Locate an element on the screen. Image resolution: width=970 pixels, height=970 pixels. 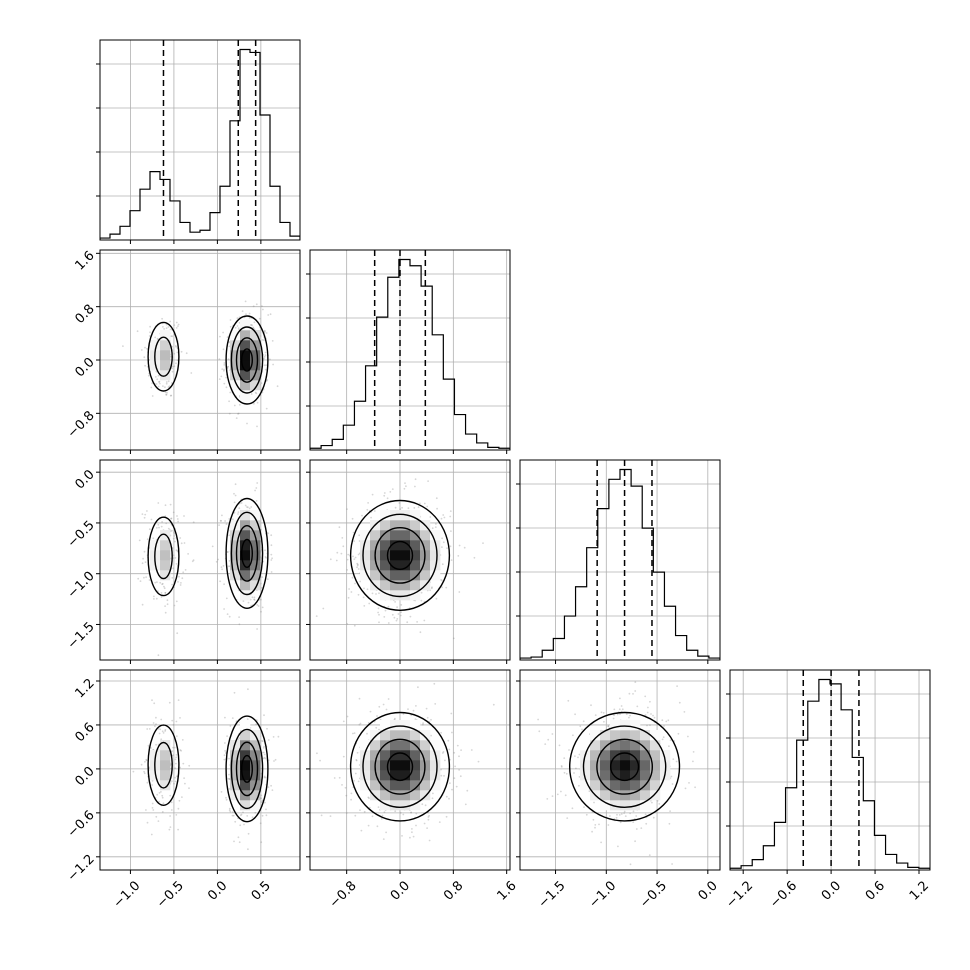
x-tick-label: 0.0 is located at coordinates (217, 890).